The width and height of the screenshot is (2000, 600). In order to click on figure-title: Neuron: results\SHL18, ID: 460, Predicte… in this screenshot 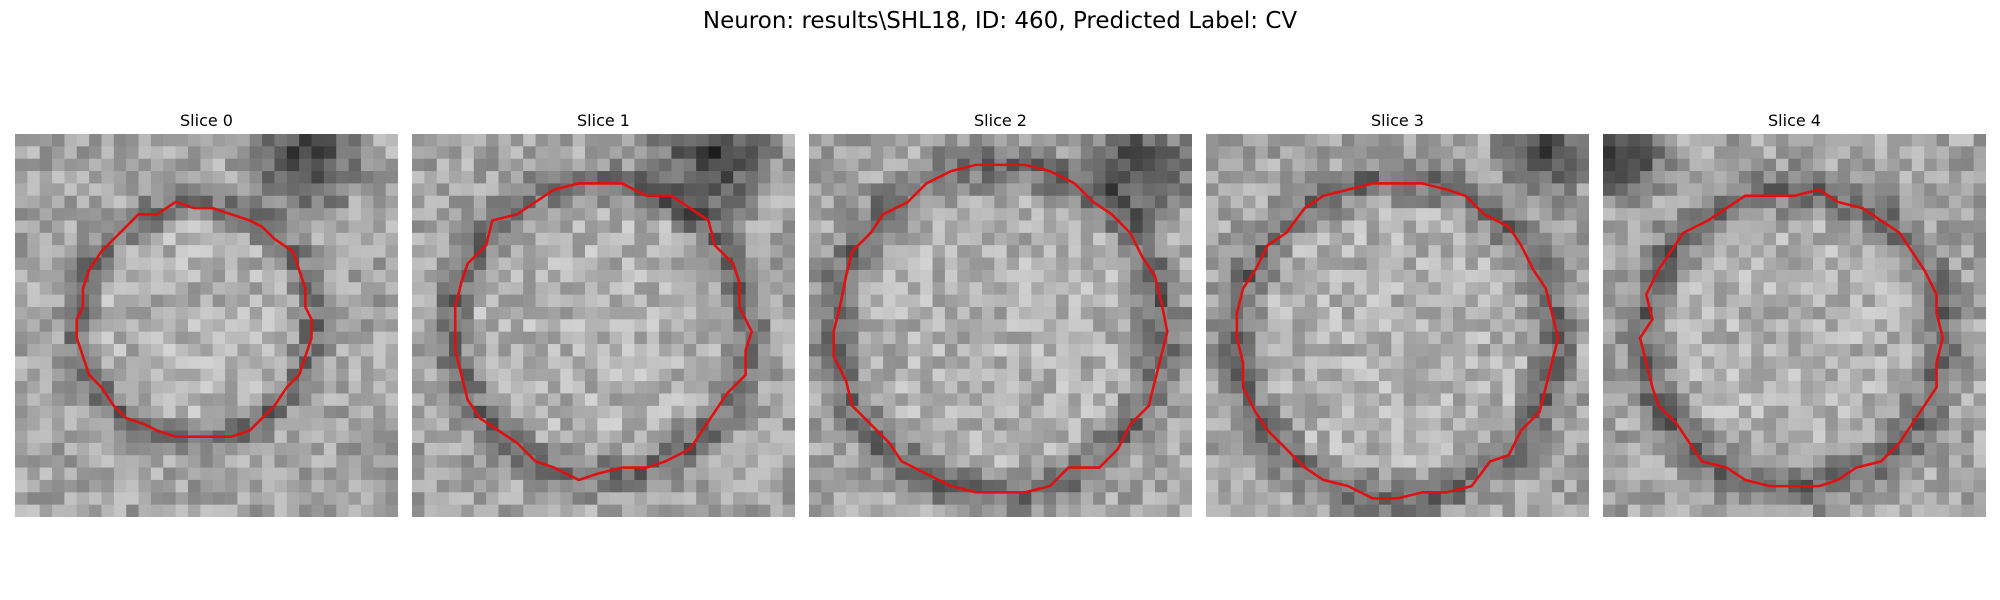, I will do `click(1000, 21)`.